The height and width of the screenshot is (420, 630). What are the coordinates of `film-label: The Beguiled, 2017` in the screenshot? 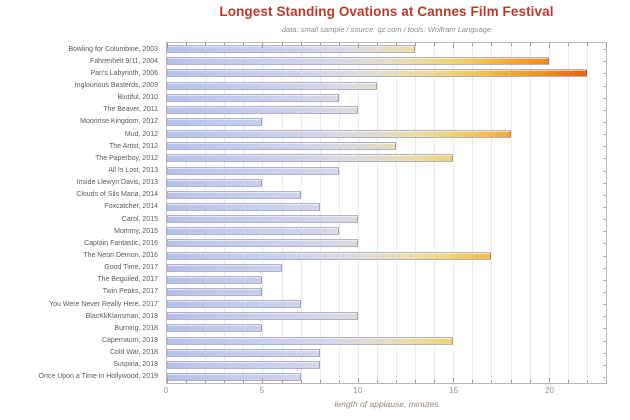 It's located at (127, 280).